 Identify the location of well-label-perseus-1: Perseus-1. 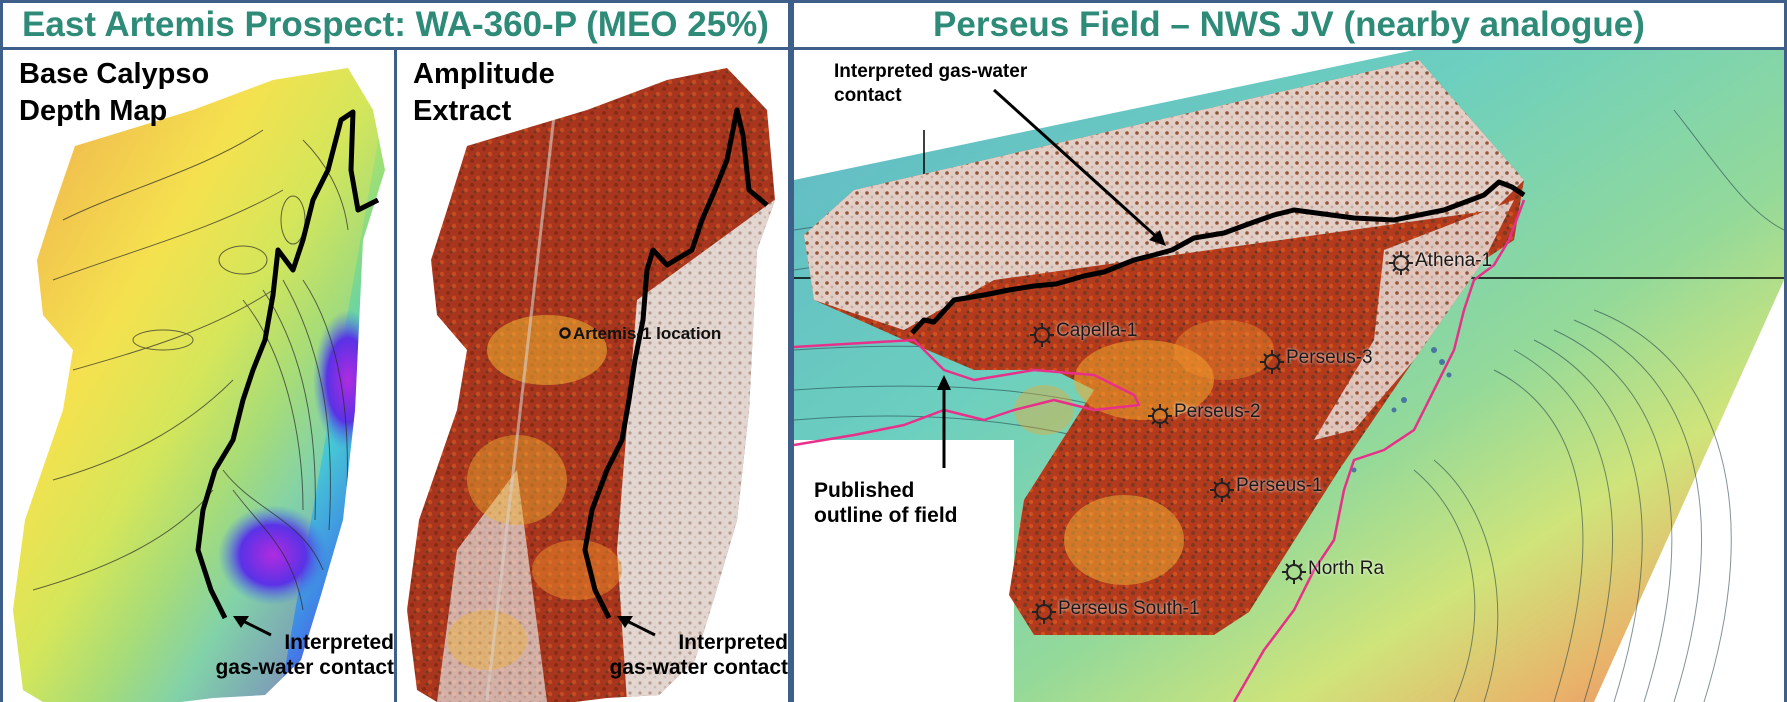
(1279, 485).